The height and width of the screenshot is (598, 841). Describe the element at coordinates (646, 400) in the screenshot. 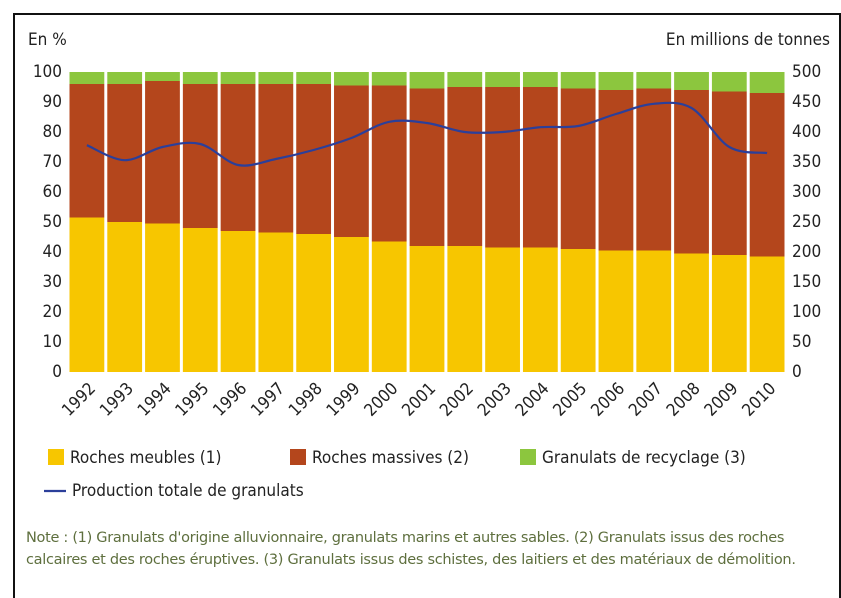

I see `x-tick-label: 2007` at that location.